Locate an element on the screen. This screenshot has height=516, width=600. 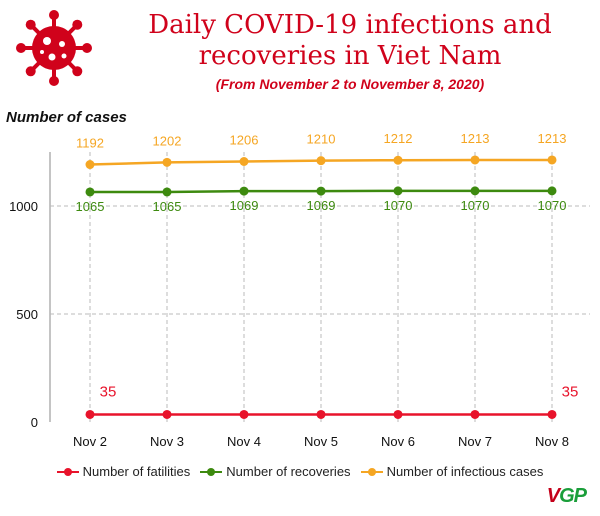
y-tick-label: 500 is located at coordinates (27, 314).